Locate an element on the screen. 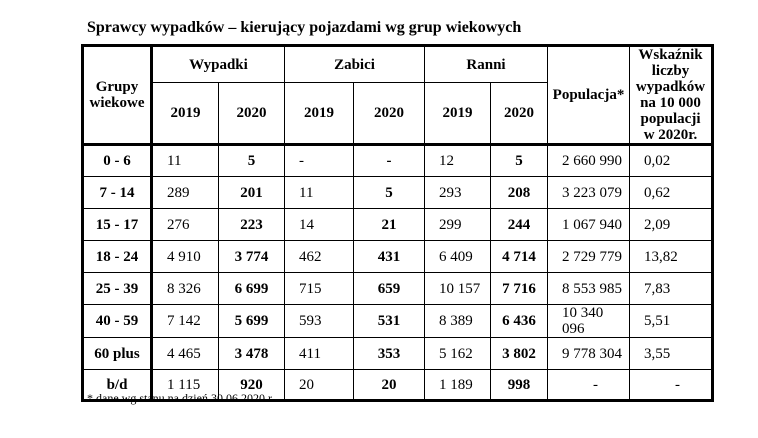 The width and height of the screenshot is (758, 438). table-cell: 1 189 is located at coordinates (457, 385).